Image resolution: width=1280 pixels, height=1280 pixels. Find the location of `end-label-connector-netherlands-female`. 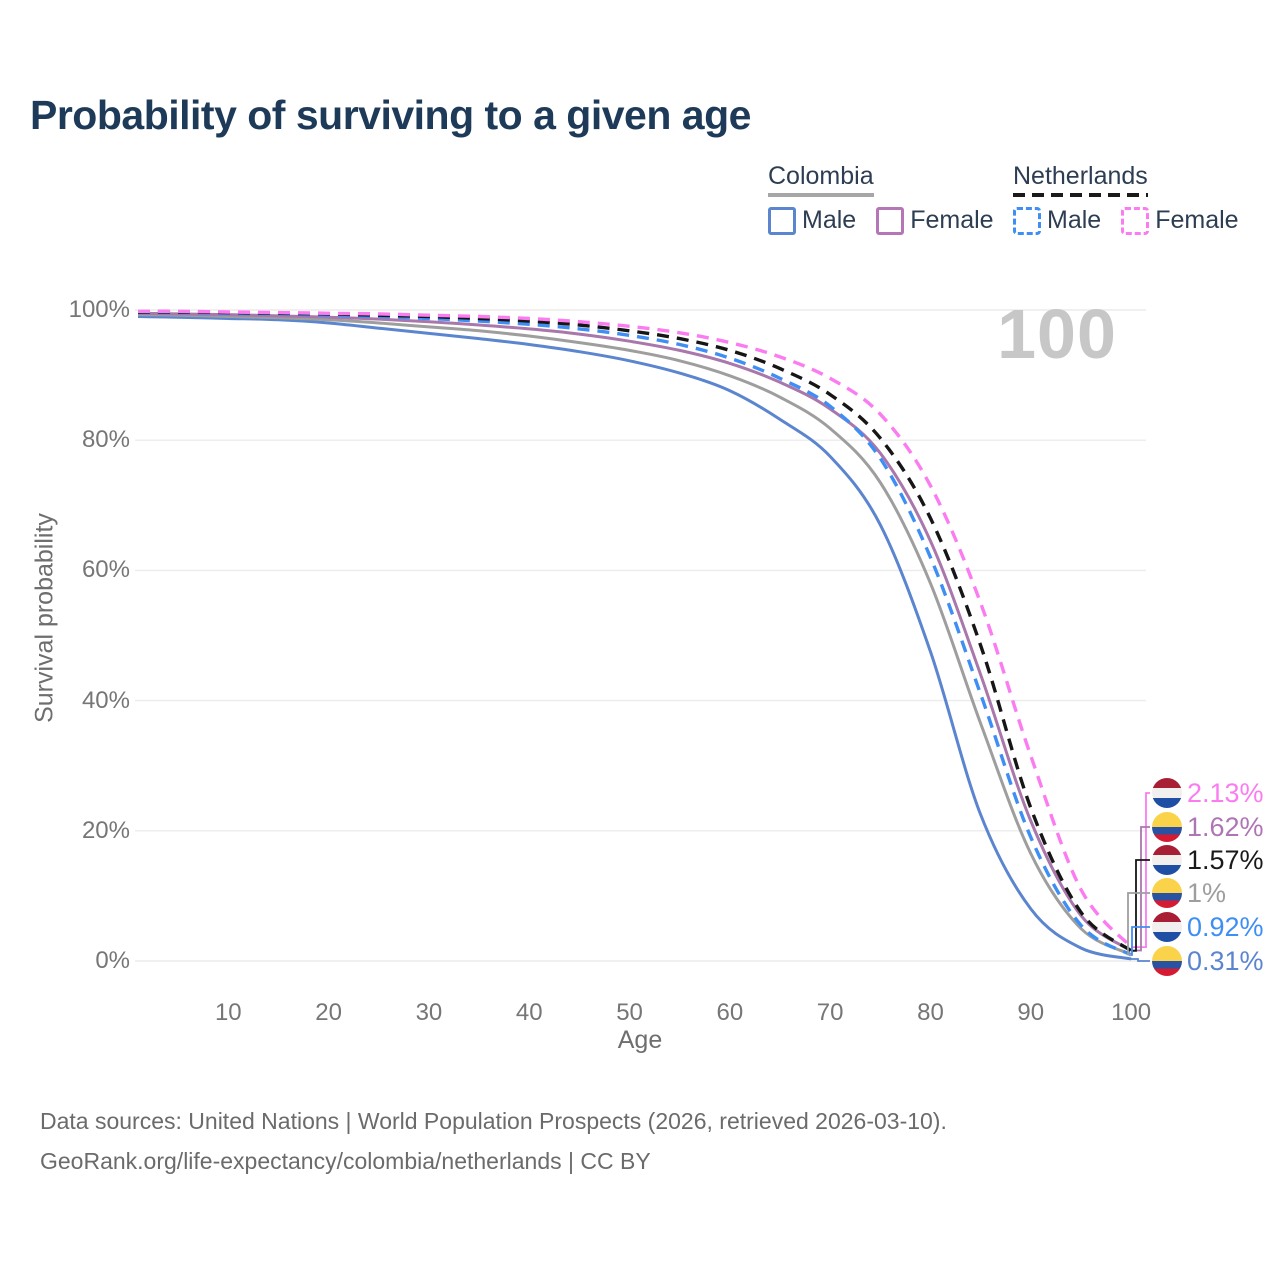

end-label-connector-netherlands-female is located at coordinates (1140, 870).